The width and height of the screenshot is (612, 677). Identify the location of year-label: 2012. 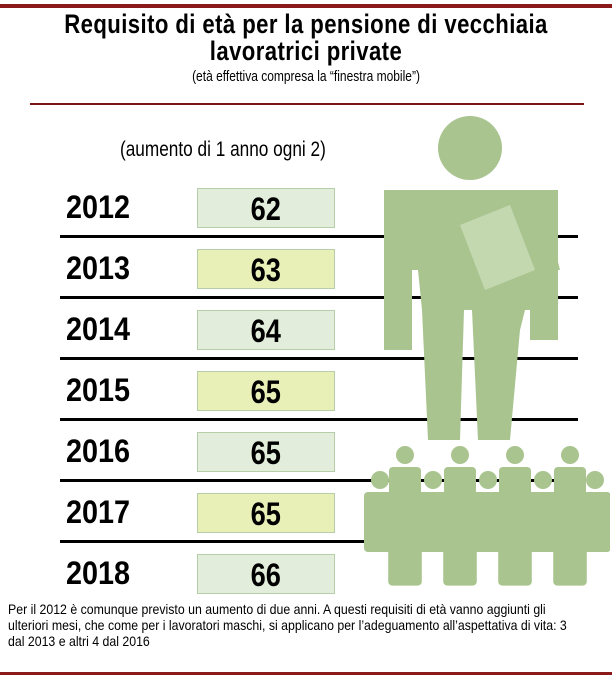
(98, 207).